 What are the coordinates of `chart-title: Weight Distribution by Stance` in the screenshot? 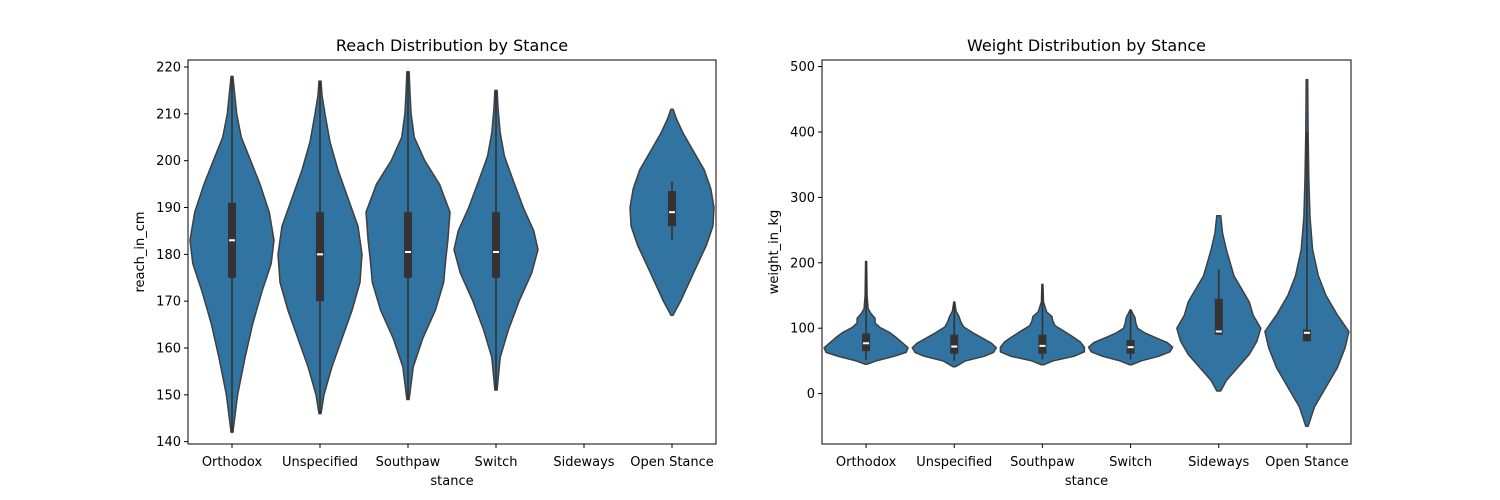 It's located at (1086, 45).